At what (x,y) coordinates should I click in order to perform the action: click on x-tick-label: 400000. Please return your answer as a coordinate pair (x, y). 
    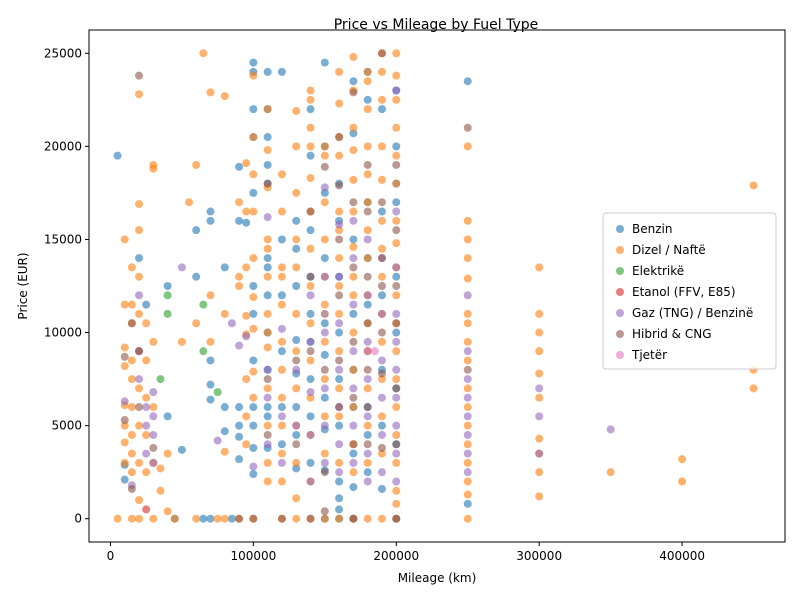
    Looking at the image, I should click on (682, 556).